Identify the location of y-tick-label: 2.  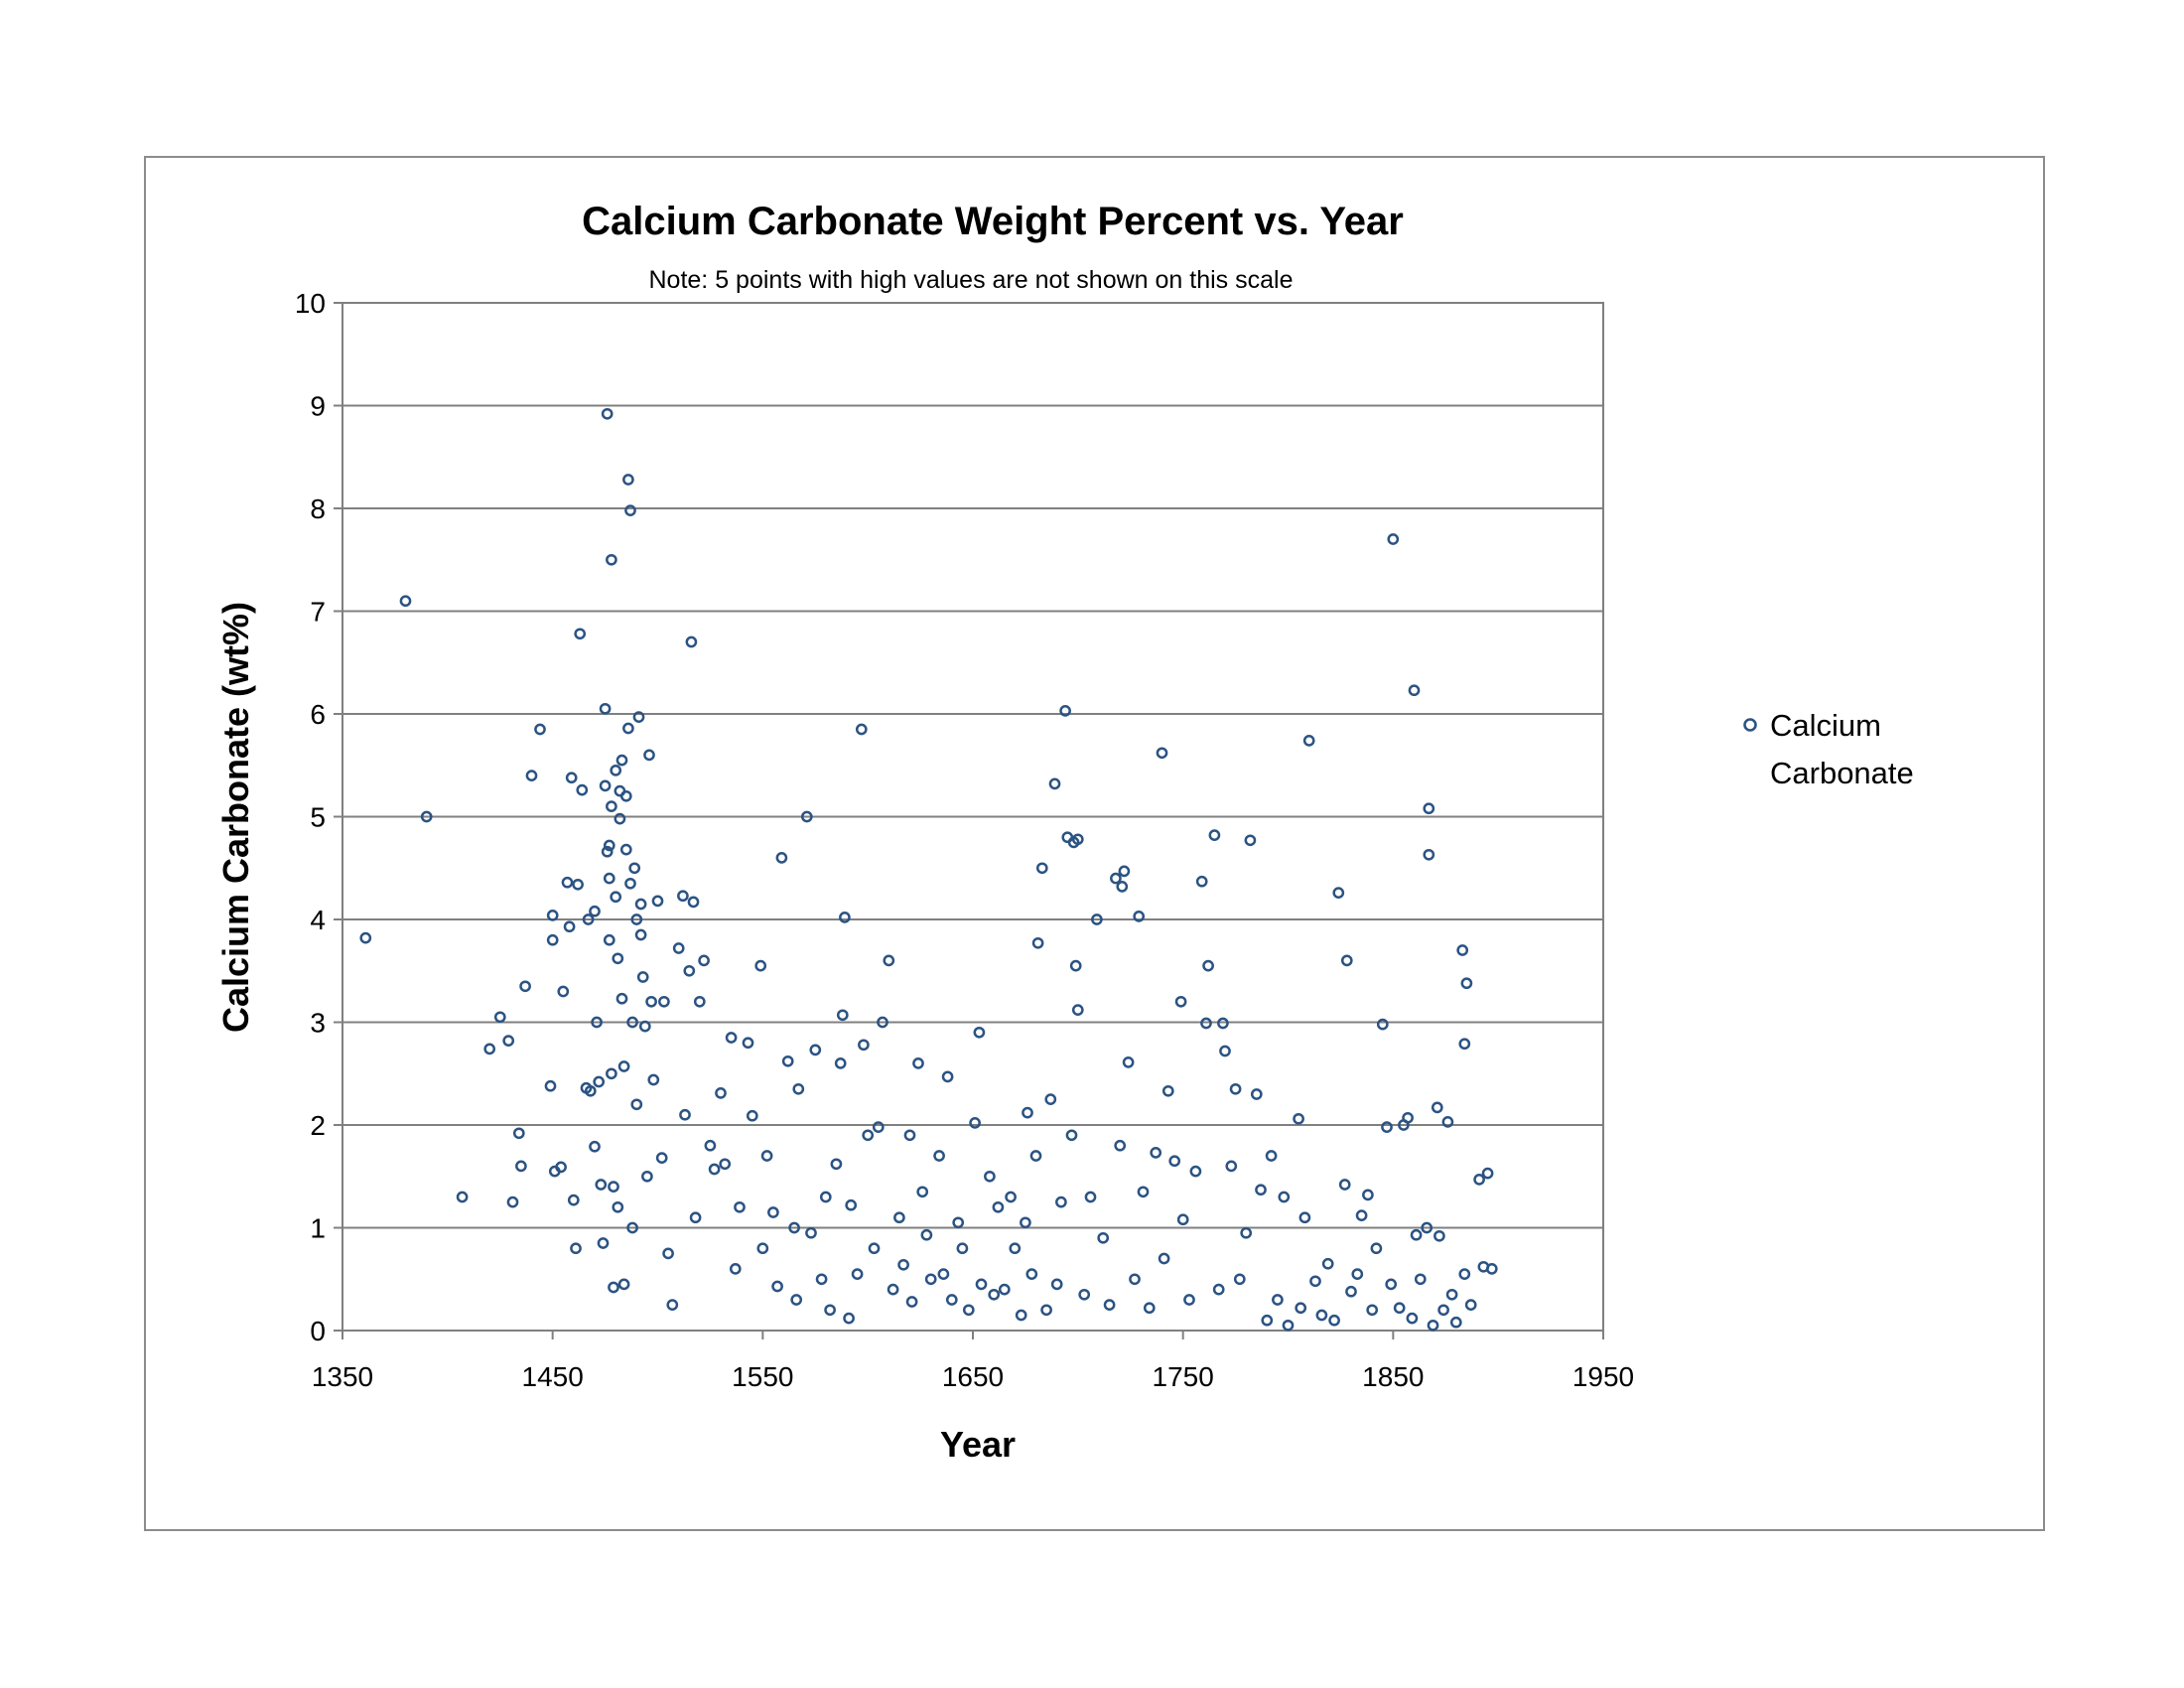
(318, 1125).